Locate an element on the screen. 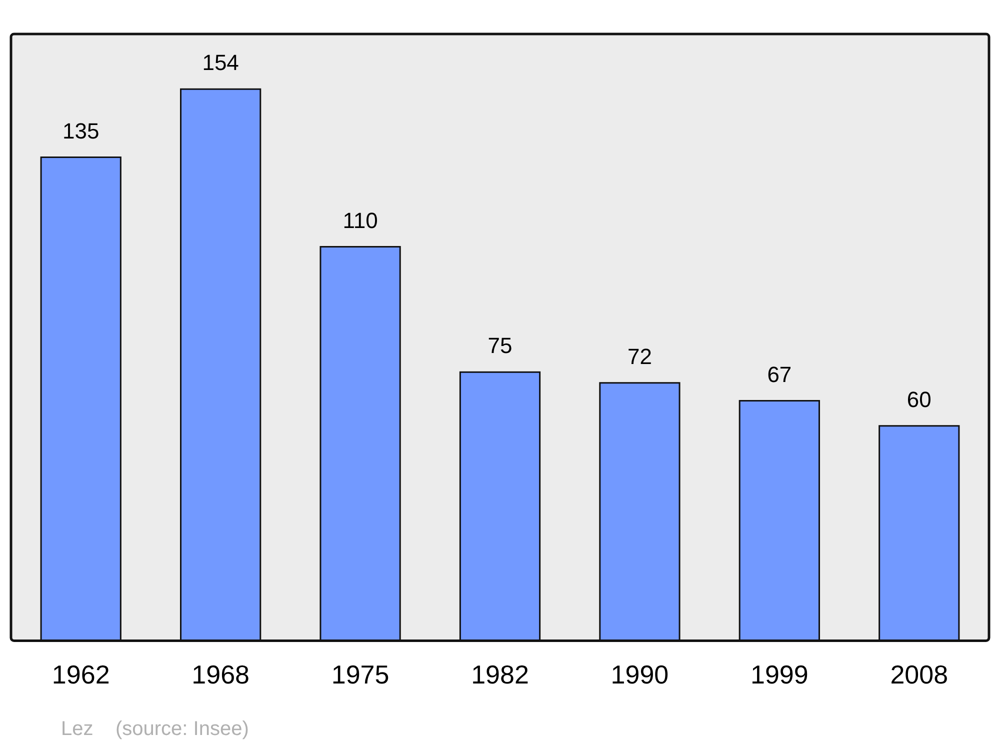 The height and width of the screenshot is (747, 1000). x-tick-label: 2008 is located at coordinates (919, 675).